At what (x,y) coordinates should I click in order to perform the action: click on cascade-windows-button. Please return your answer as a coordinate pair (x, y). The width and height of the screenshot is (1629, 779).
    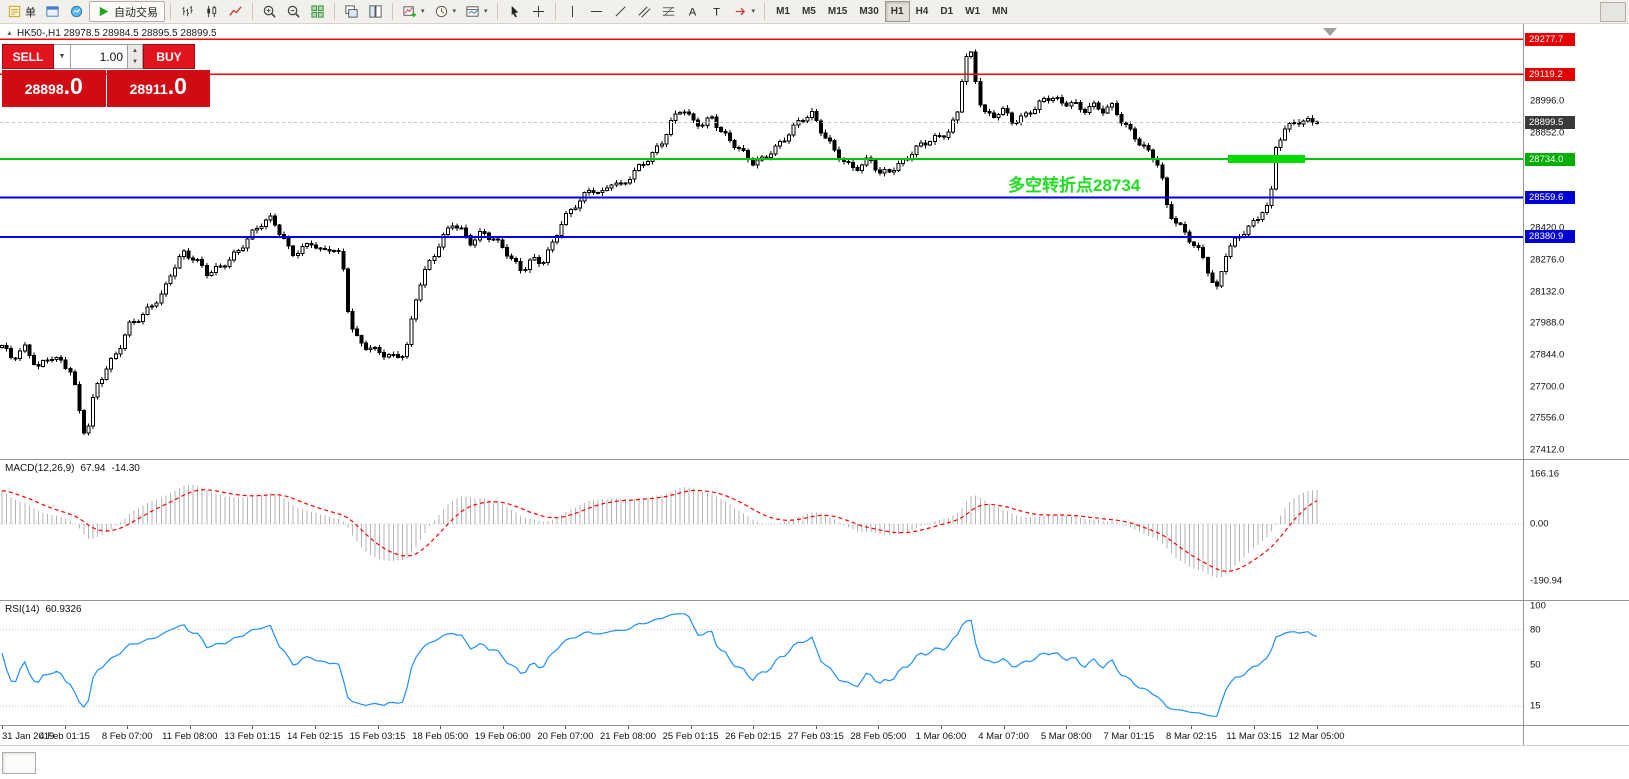
    Looking at the image, I should click on (351, 11).